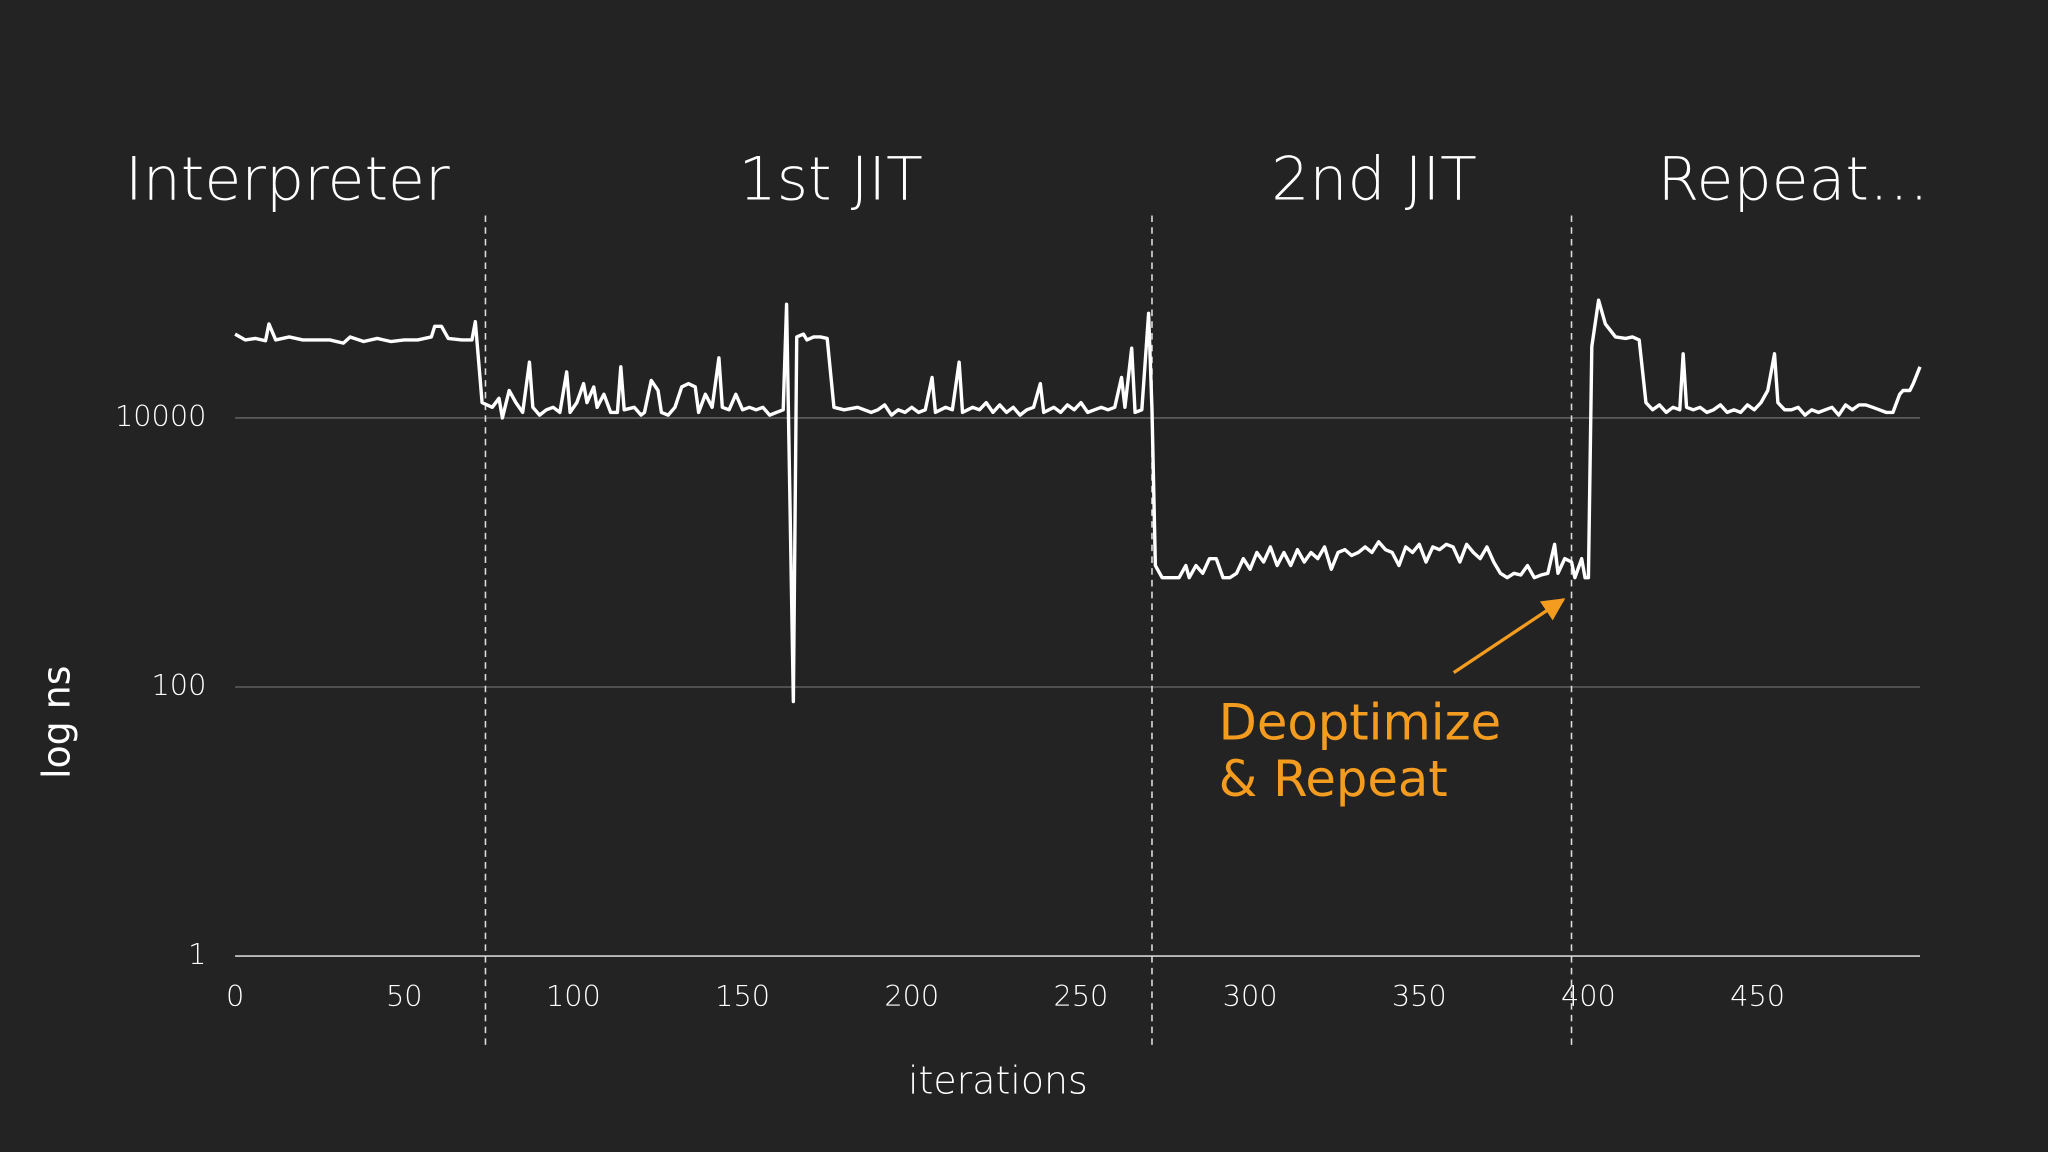 This screenshot has height=1152, width=2048. I want to click on phase-label: 1st JIT, so click(831, 179).